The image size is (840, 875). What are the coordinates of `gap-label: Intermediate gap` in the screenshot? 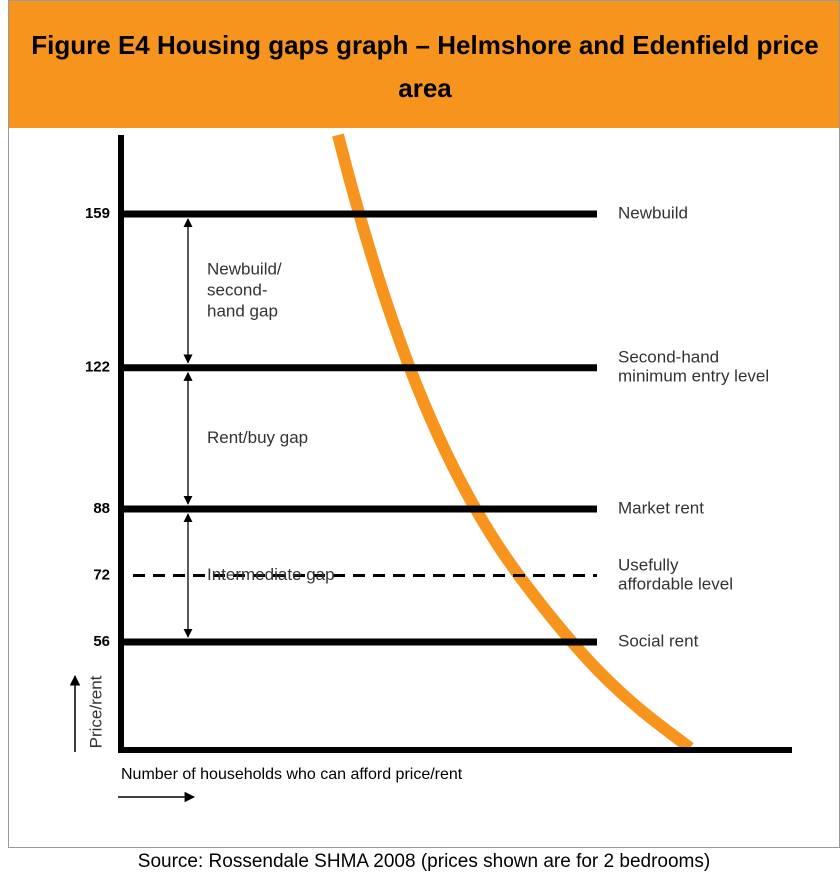 It's located at (271, 574).